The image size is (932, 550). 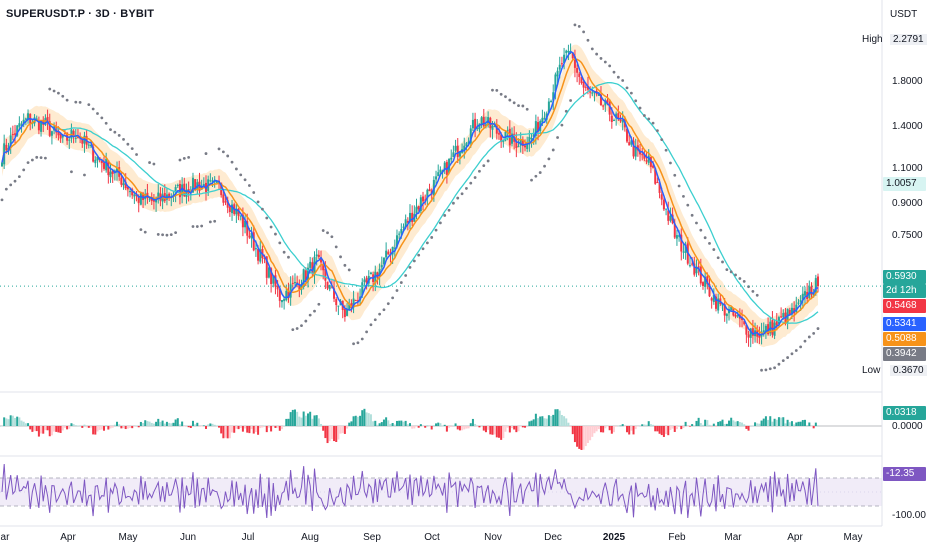 What do you see at coordinates (410, 491) in the screenshot?
I see `rsi-line` at bounding box center [410, 491].